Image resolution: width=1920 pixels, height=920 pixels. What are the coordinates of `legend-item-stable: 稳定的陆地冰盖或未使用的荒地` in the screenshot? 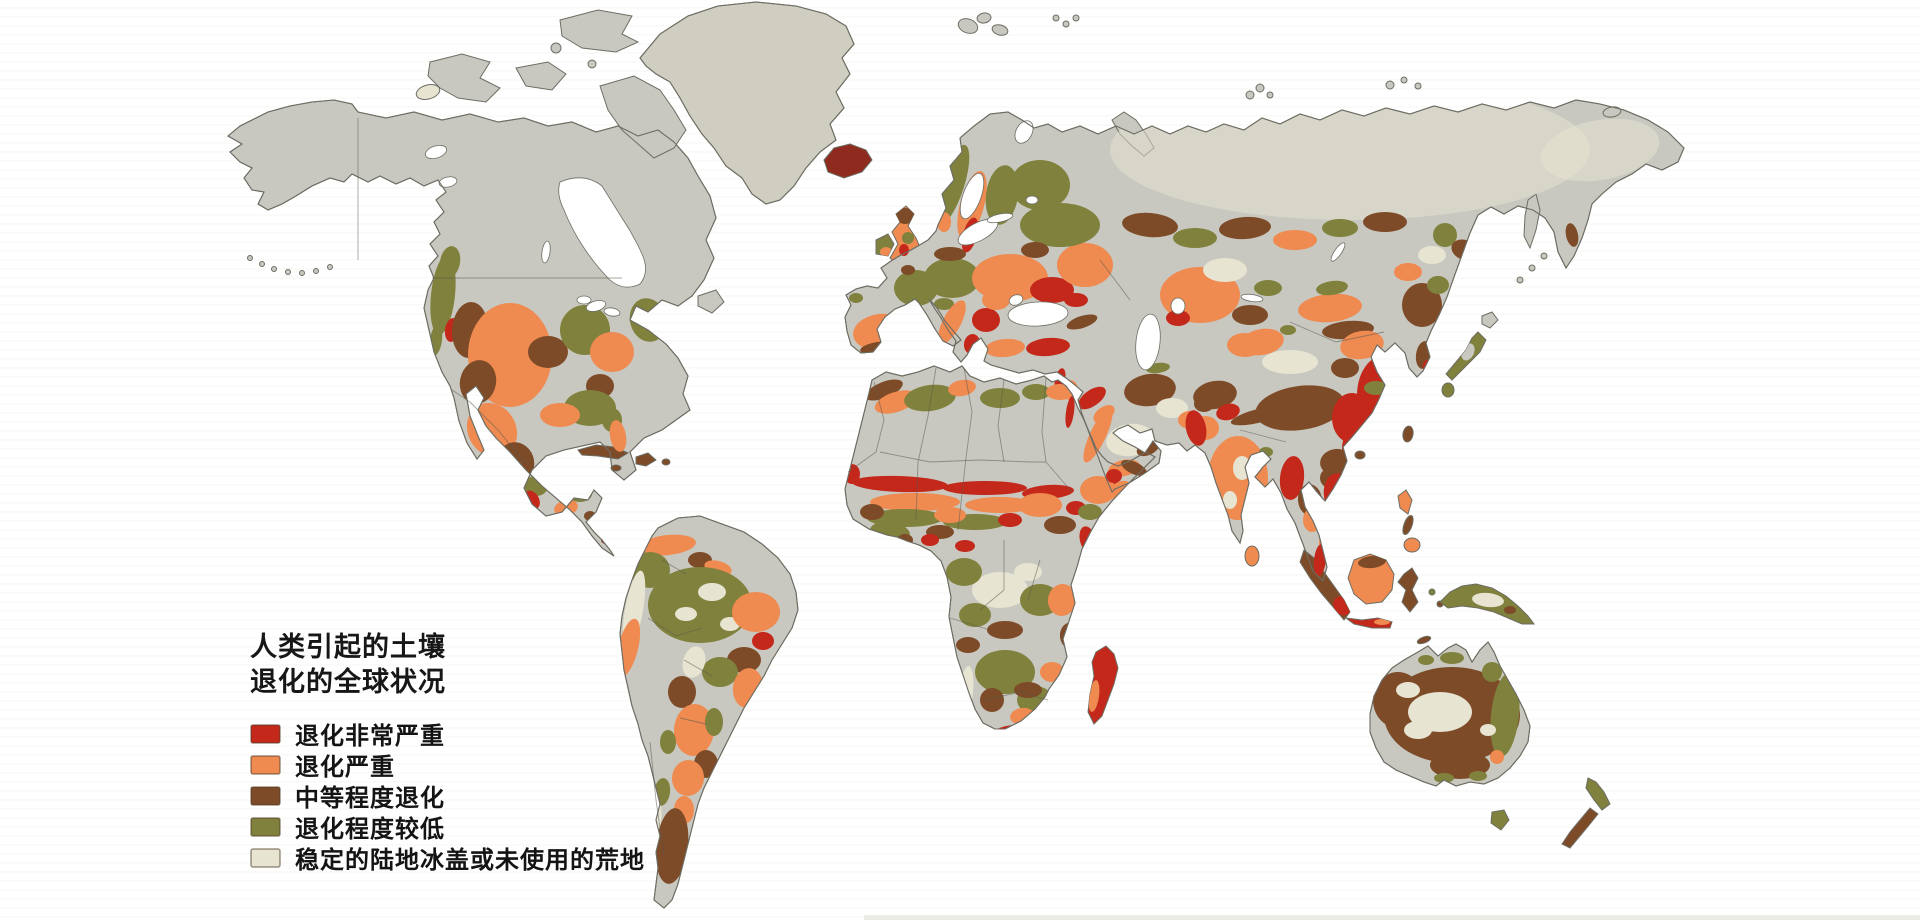 It's located at (460, 858).